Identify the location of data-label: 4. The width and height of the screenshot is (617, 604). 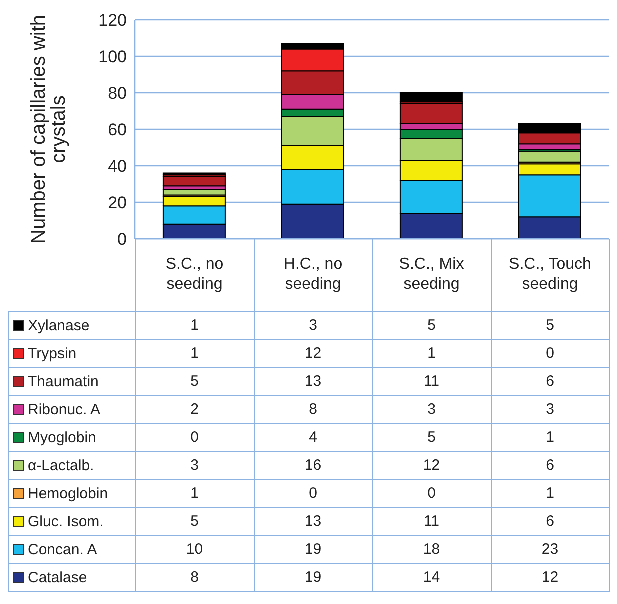
(313, 438).